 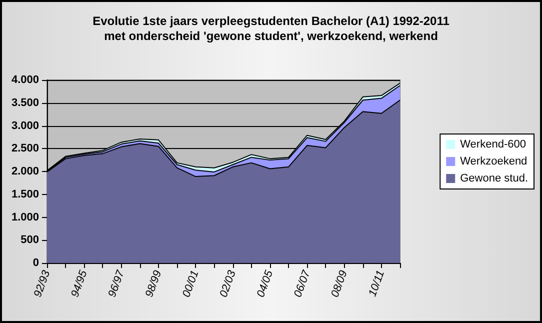 What do you see at coordinates (494, 178) in the screenshot?
I see `legend-label: Gewone stud.` at bounding box center [494, 178].